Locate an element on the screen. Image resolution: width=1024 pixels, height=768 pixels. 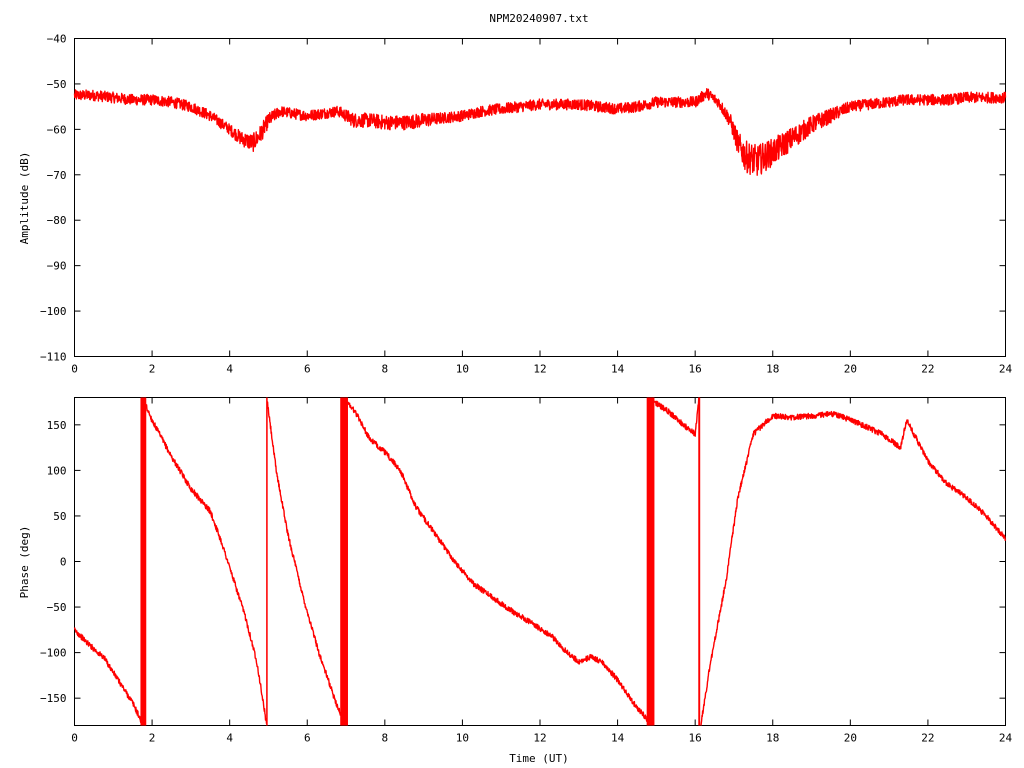
phase-x-tick-label: 14 is located at coordinates (618, 738).